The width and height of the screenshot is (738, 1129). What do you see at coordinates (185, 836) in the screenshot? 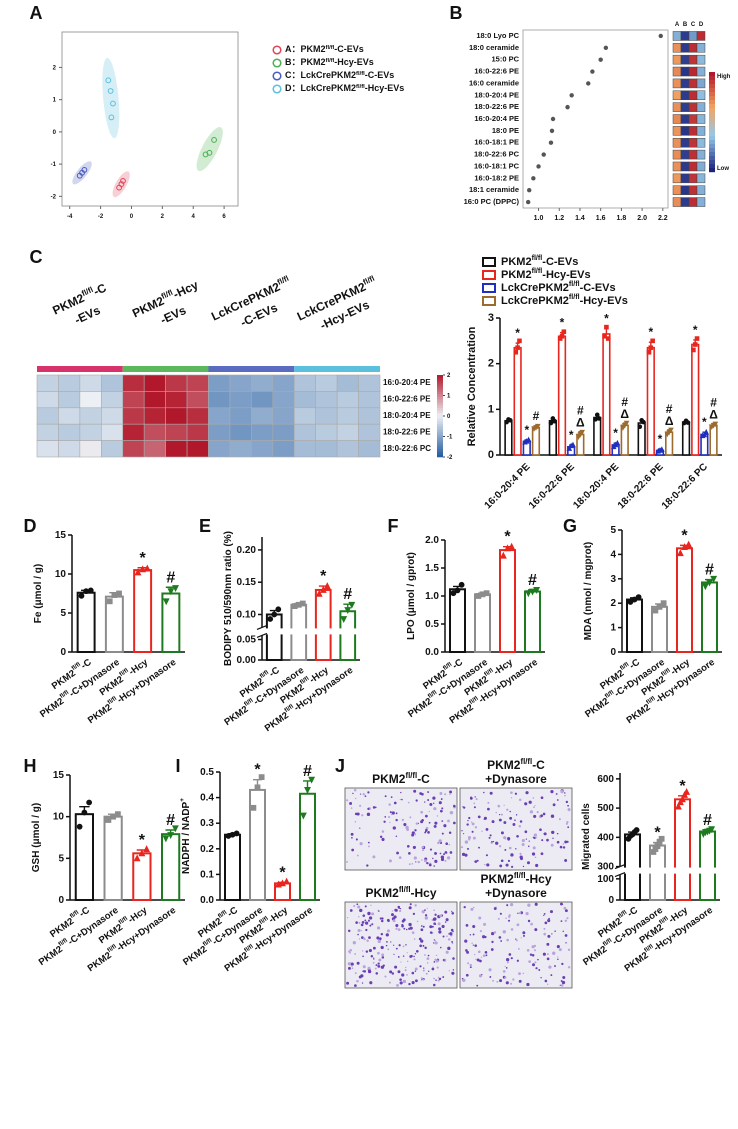
I see `y-axis-label: NADPH / NADP+` at bounding box center [185, 836].